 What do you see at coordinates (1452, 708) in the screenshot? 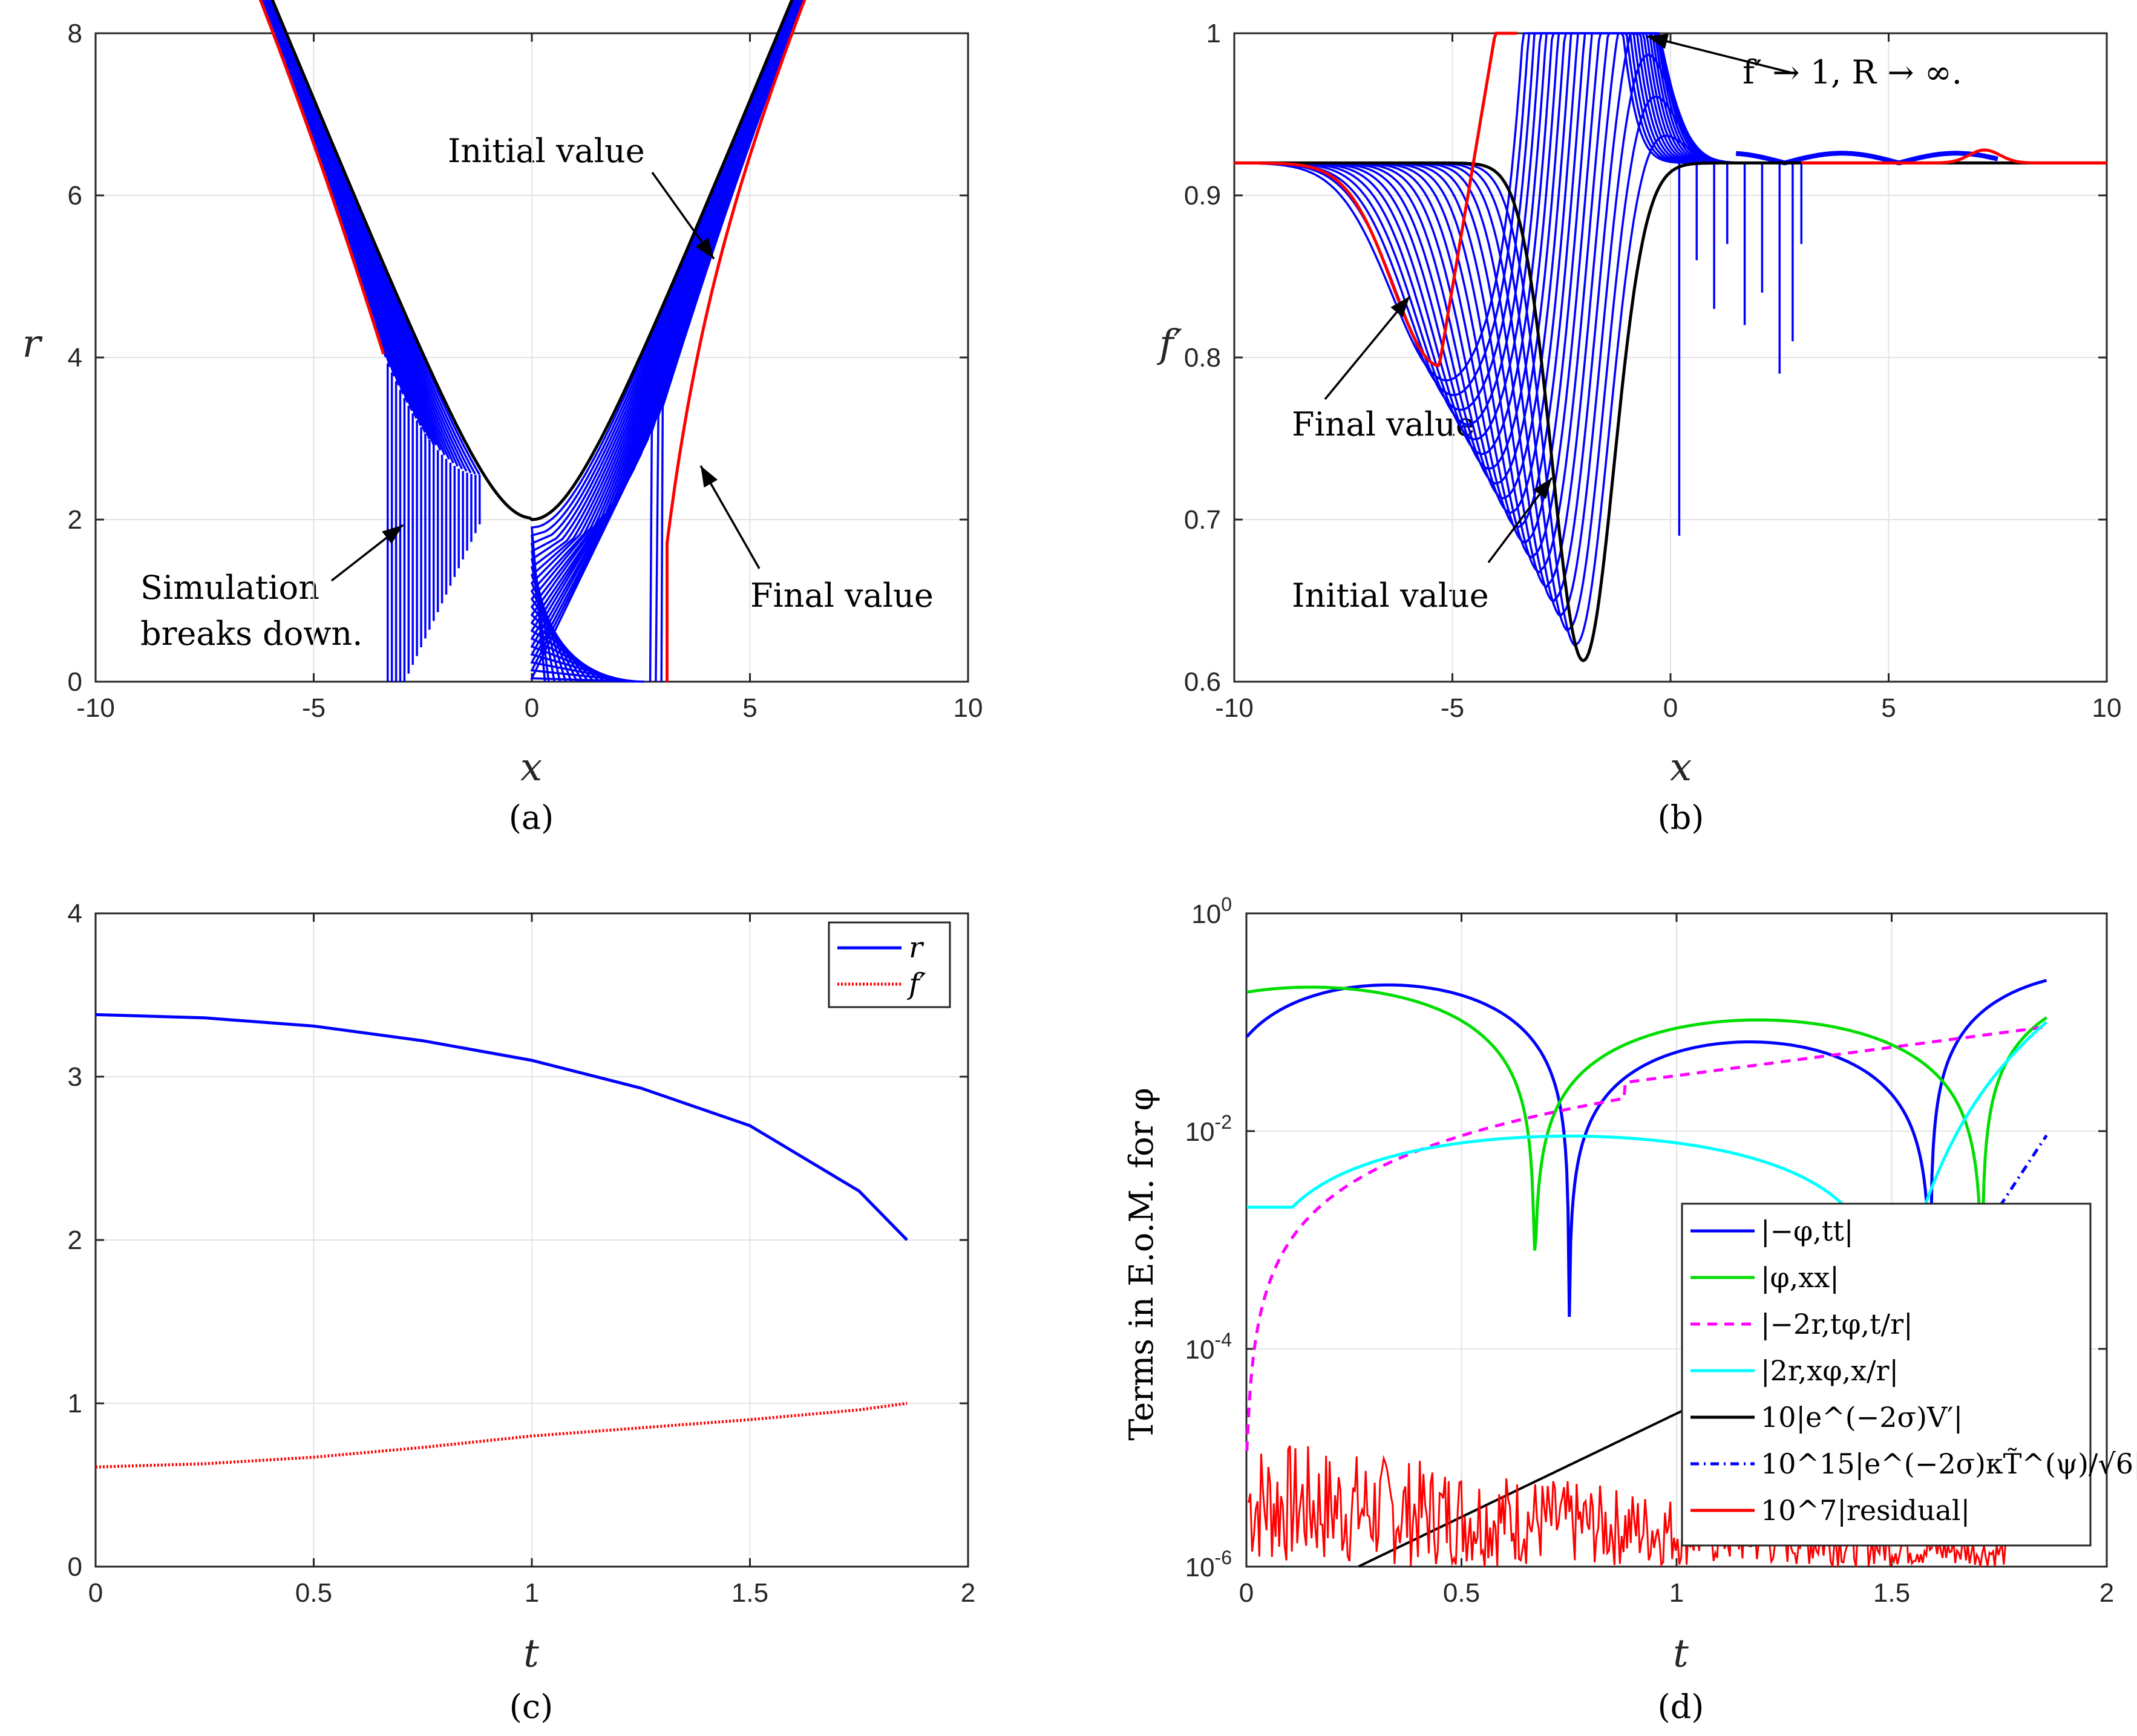
I see `tick-label-x-b: -5` at bounding box center [1452, 708].